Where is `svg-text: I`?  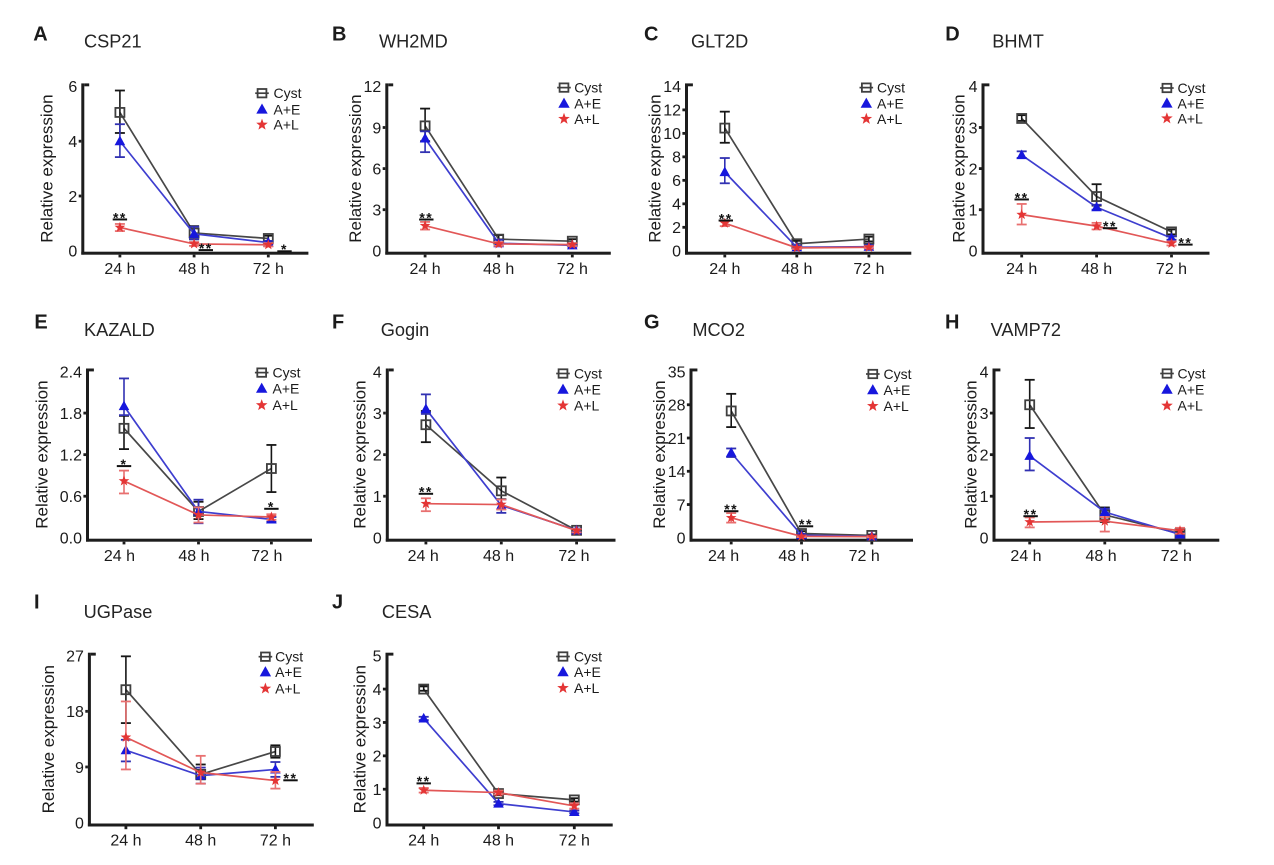 svg-text: I is located at coordinates (37, 603).